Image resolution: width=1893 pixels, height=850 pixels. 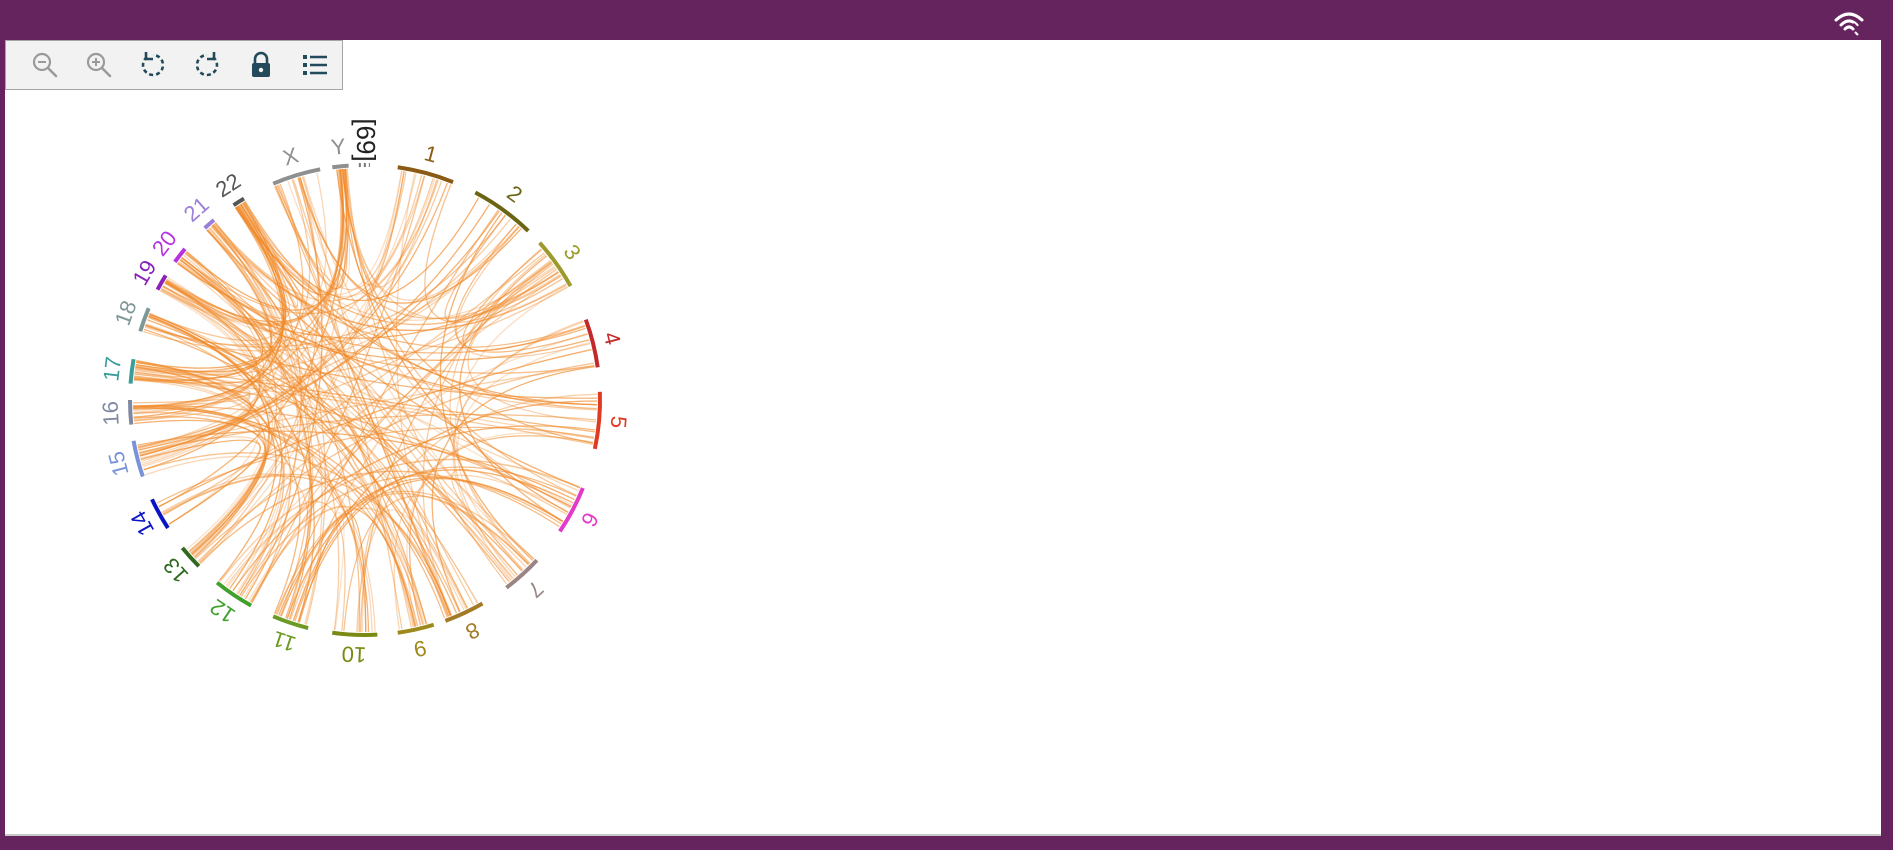 What do you see at coordinates (431, 153) in the screenshot?
I see `chromosome-label-1: 1` at bounding box center [431, 153].